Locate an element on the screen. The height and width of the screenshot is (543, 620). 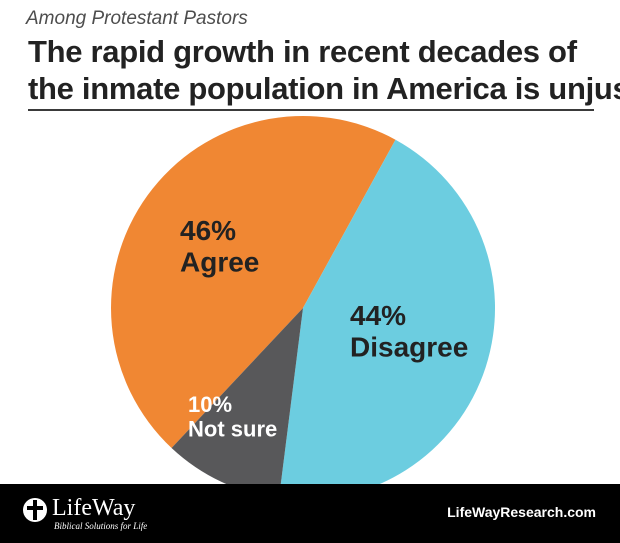
slice-value-label-disagree: 44% is located at coordinates (378, 315).